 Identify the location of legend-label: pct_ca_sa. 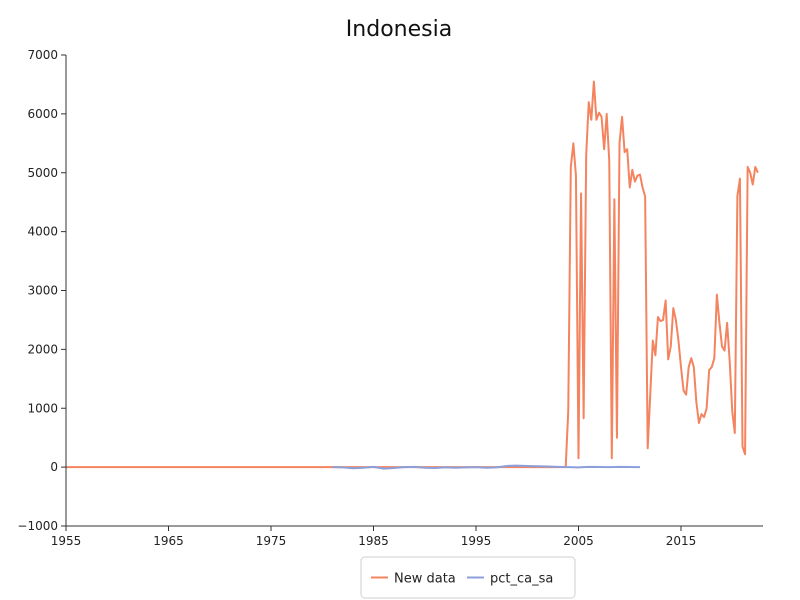
(521, 579).